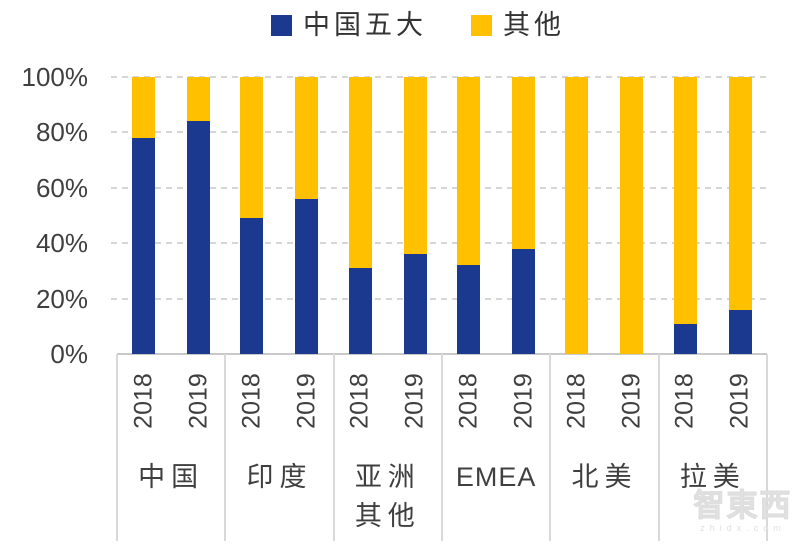  Describe the element at coordinates (712, 477) in the screenshot. I see `x-axis-group-label: 拉美` at that location.